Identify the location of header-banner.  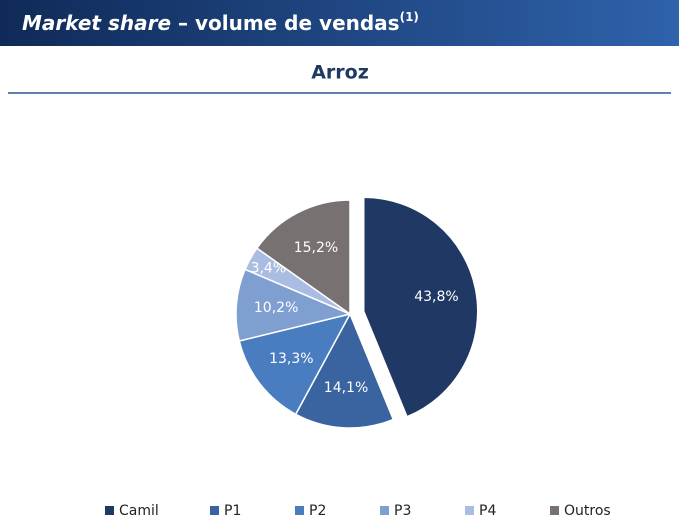
(339, 23).